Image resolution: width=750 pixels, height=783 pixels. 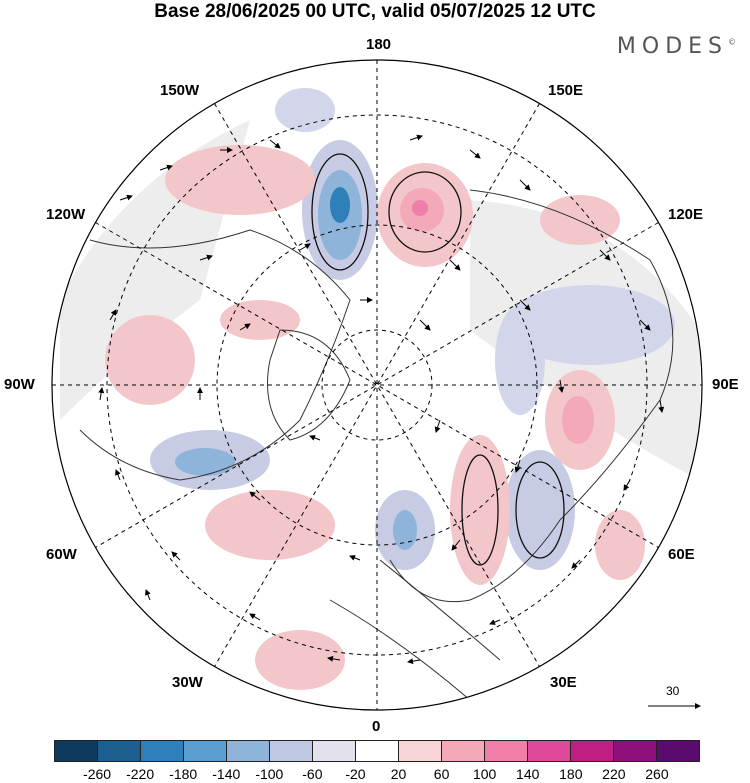 What do you see at coordinates (66, 214) in the screenshot?
I see `longitude-label-120w: 120W` at bounding box center [66, 214].